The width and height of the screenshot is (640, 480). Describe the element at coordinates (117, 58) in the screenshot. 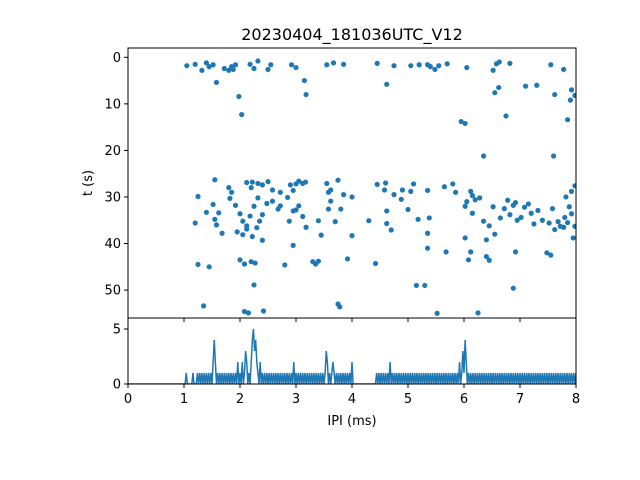

I see `y-tick-label: 0` at that location.